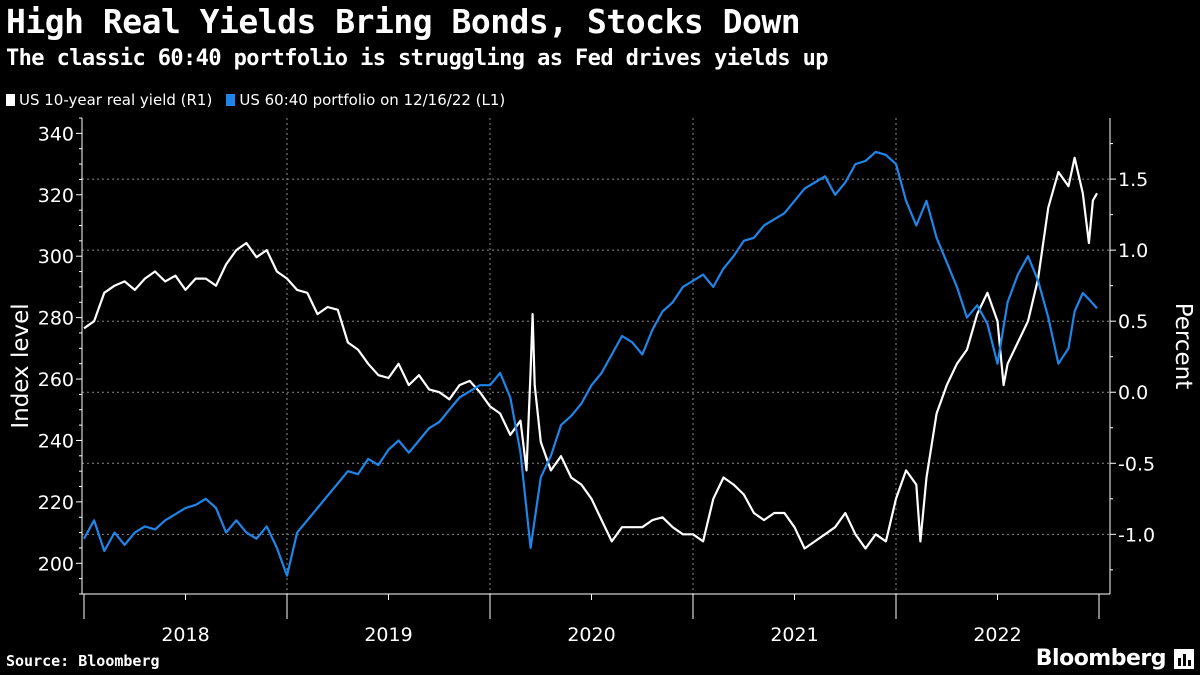 The width and height of the screenshot is (1200, 675). Describe the element at coordinates (83, 661) in the screenshot. I see `source-note: Source: Bloomberg` at that location.